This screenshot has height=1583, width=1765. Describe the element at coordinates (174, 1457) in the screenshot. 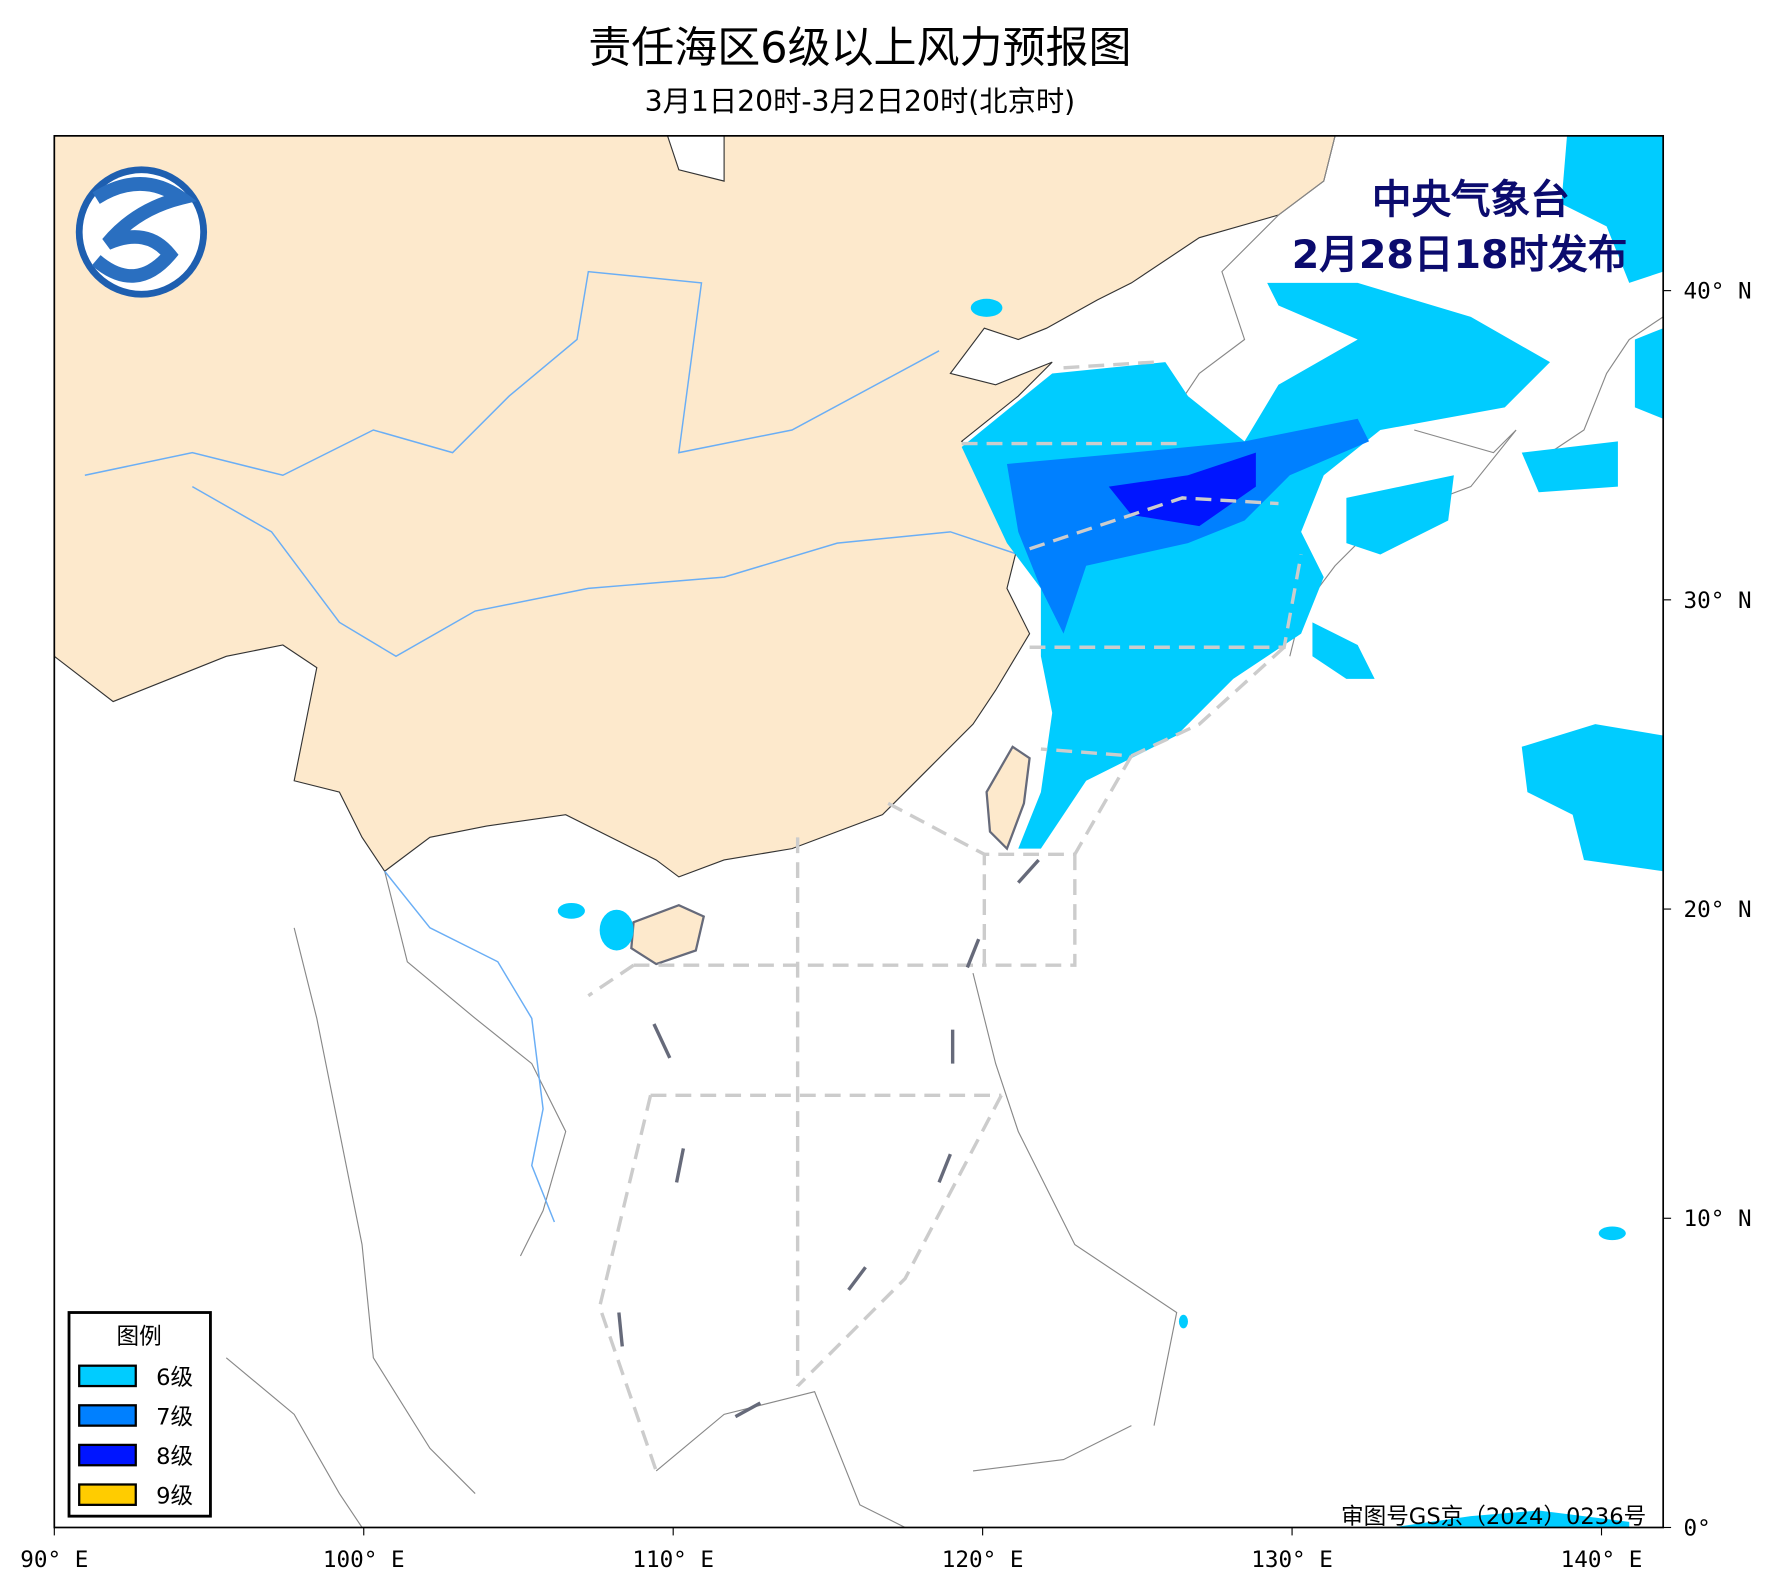

I see `legend-label: 8级` at that location.